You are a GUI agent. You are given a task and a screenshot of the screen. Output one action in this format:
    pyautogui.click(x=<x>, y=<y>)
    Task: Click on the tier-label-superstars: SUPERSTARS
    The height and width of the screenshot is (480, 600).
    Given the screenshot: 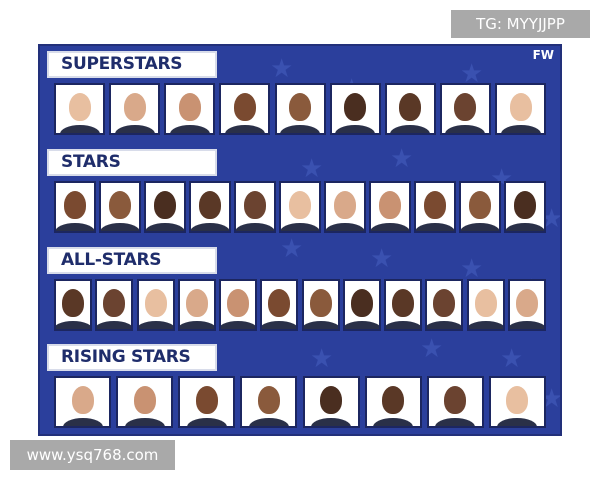 What is the action you would take?
    pyautogui.click(x=132, y=64)
    